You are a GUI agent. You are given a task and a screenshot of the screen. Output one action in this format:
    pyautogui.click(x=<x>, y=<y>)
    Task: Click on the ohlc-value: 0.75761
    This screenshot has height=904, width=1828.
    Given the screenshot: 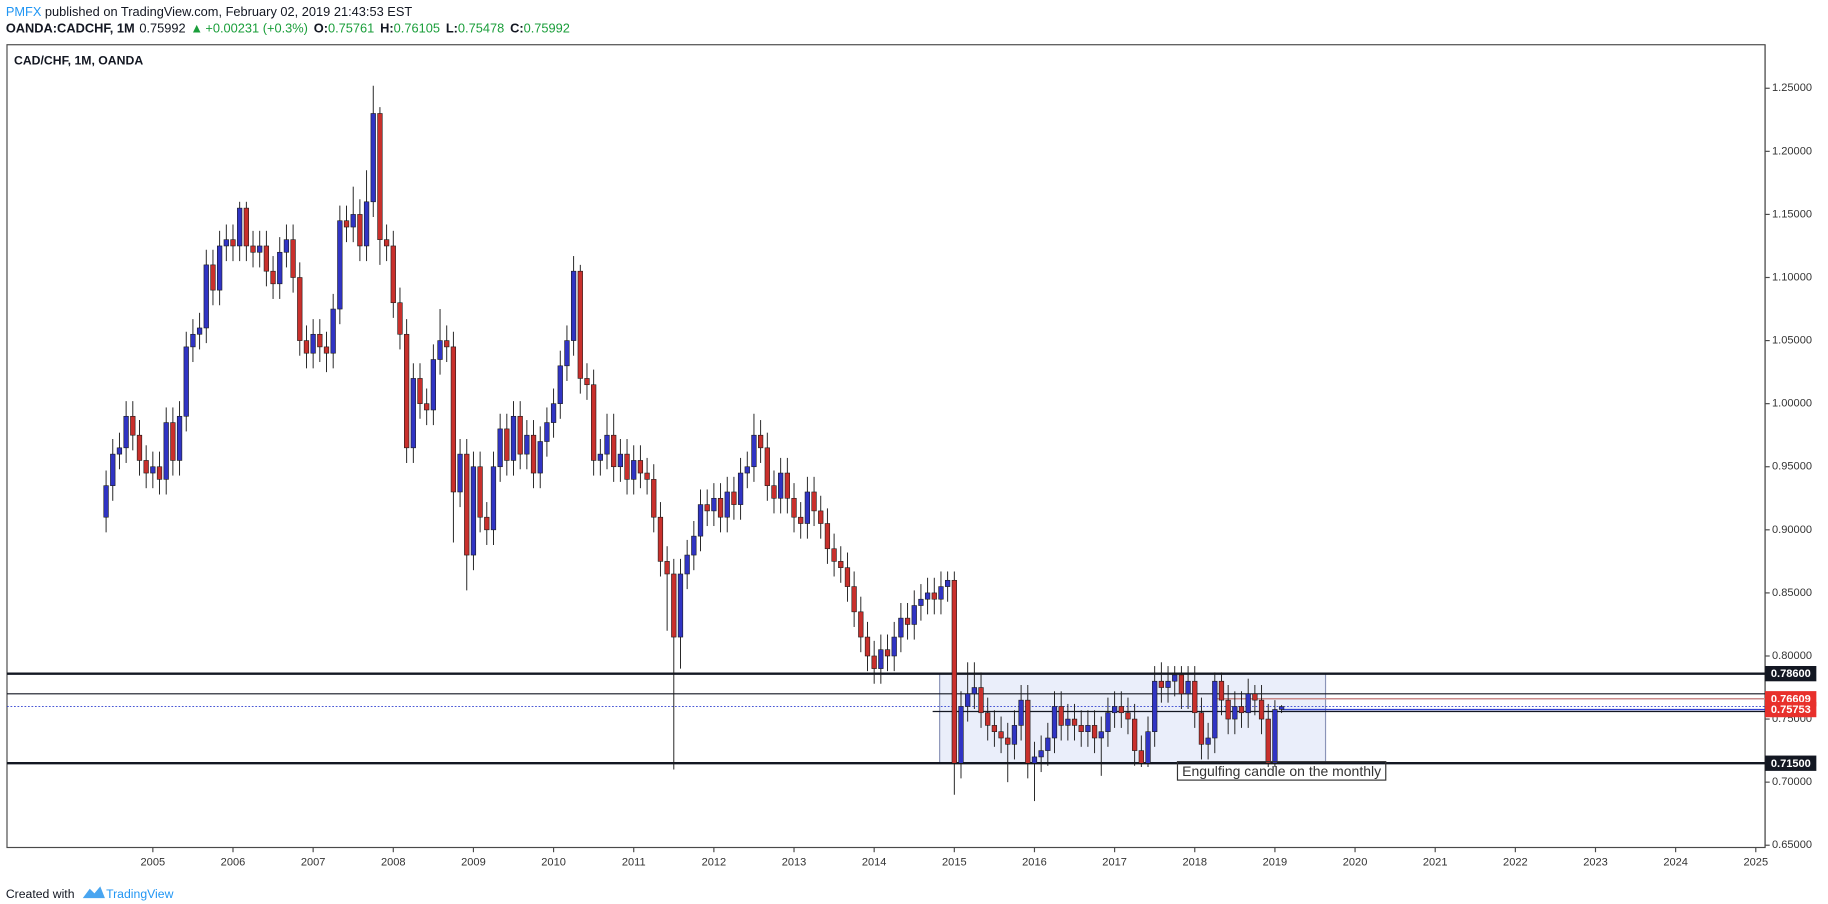 What is the action you would take?
    pyautogui.click(x=351, y=28)
    